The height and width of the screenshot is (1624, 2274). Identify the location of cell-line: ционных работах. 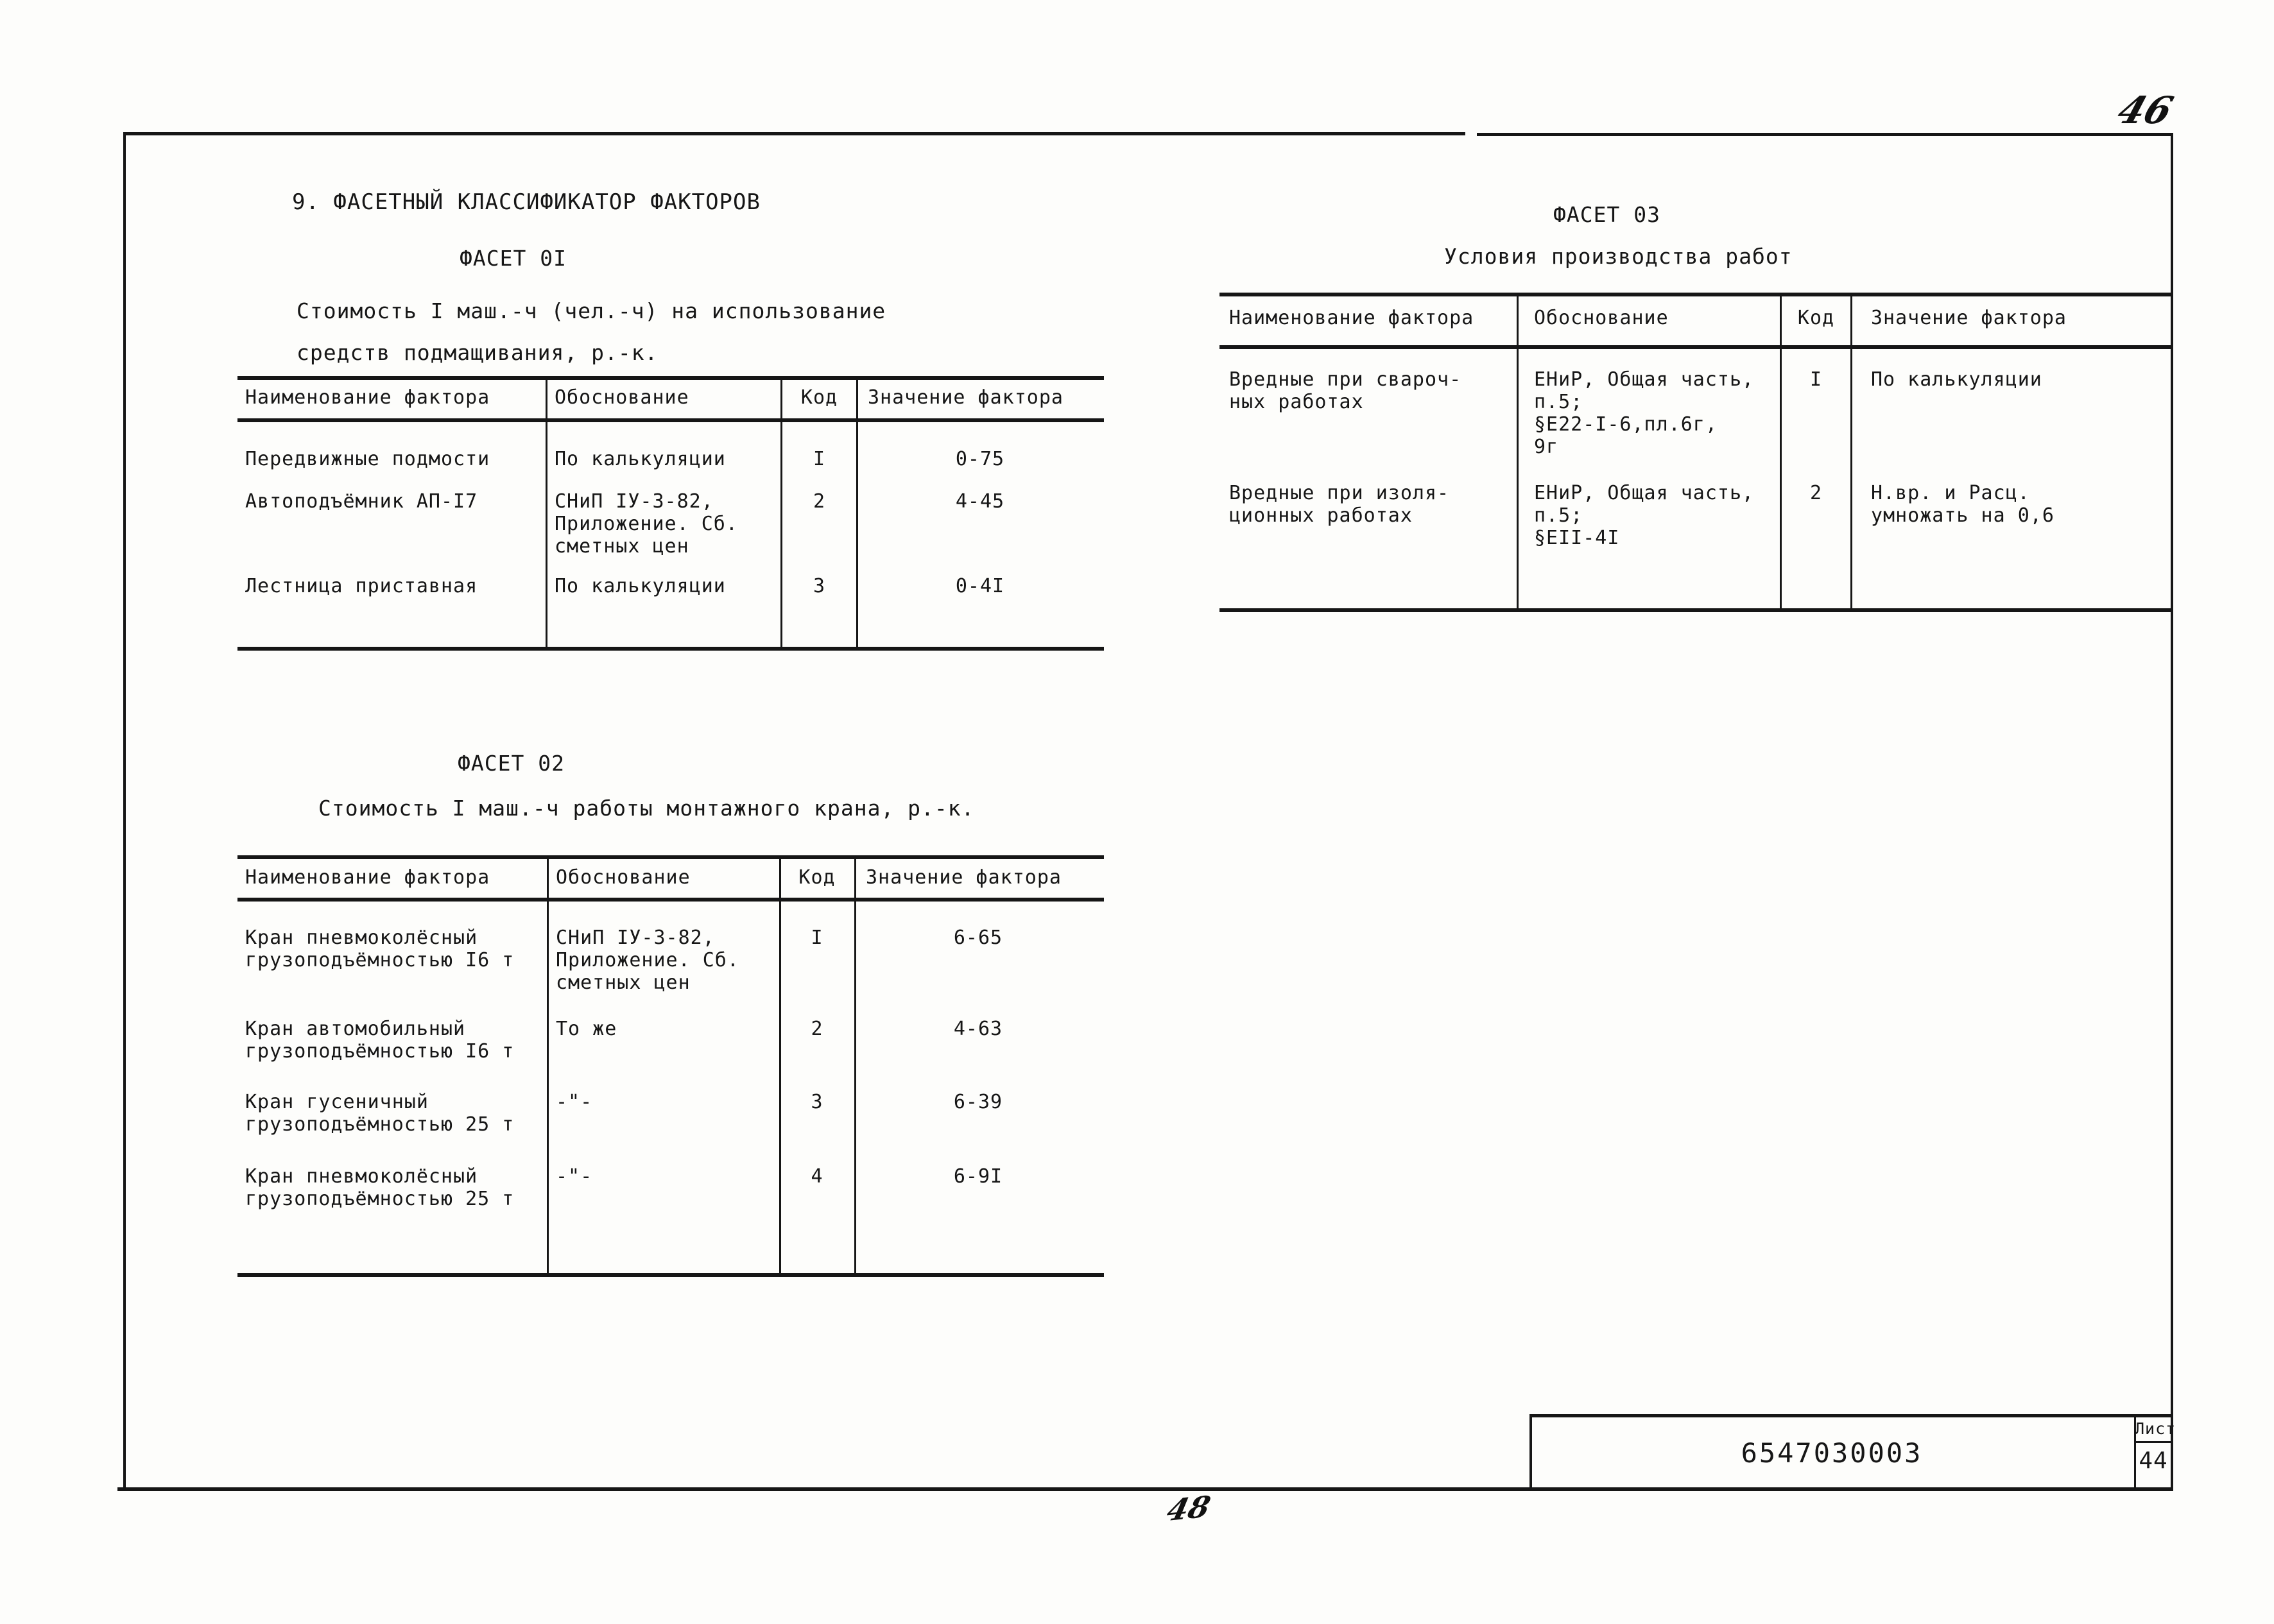
(1321, 515).